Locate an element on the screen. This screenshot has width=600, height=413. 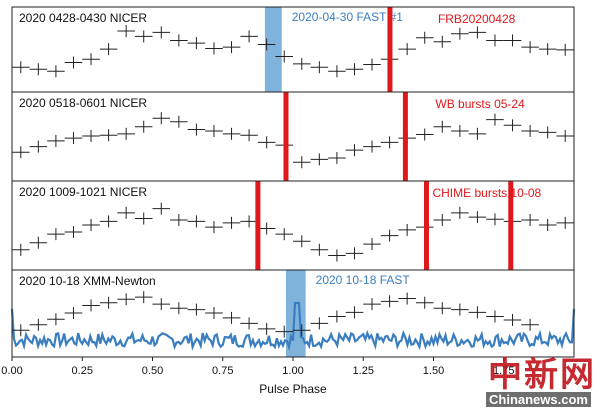
burst-label: WB bursts 05-24 is located at coordinates (480, 104).